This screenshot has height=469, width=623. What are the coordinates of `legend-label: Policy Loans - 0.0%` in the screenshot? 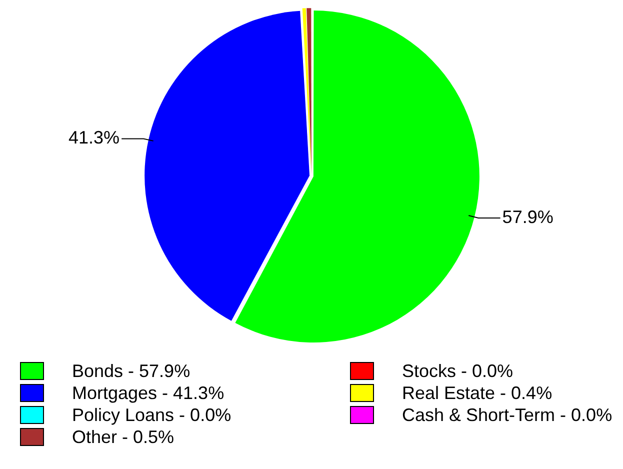 It's located at (152, 415).